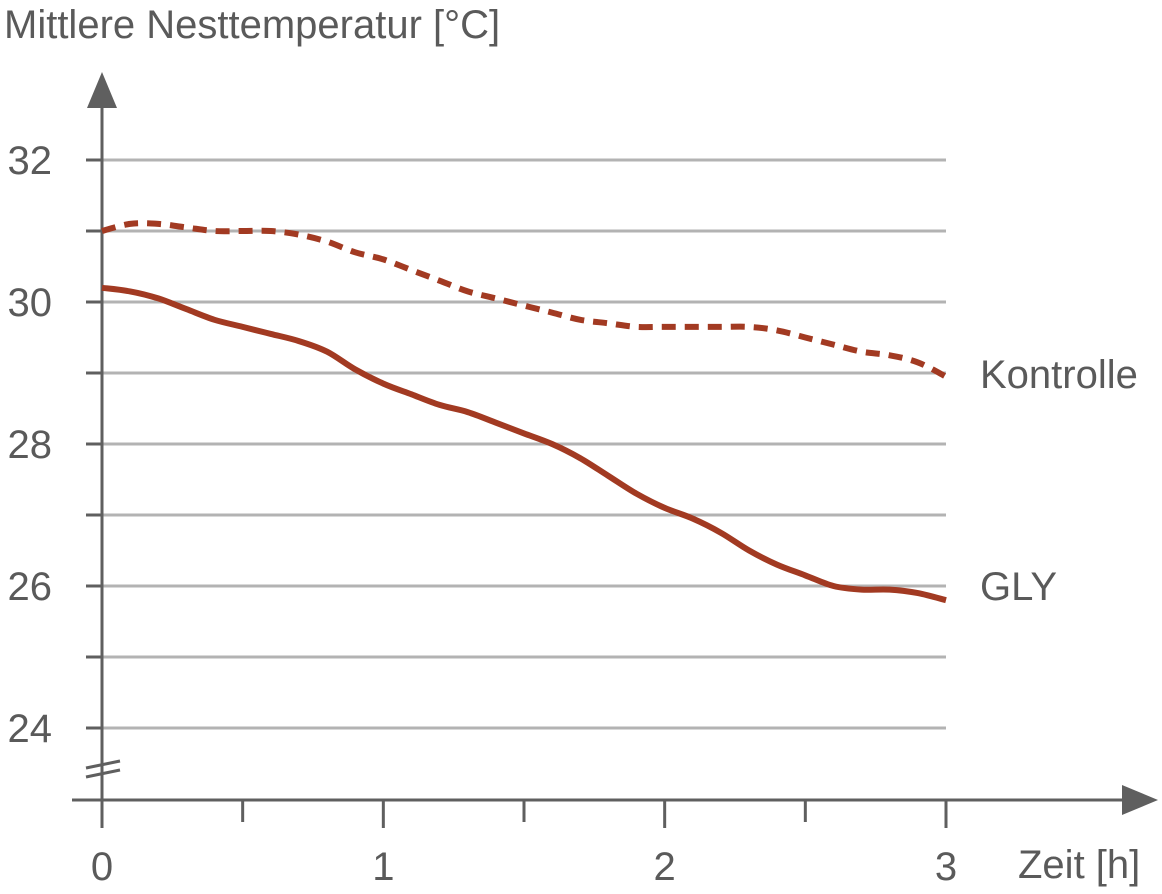  Describe the element at coordinates (524, 844) in the screenshot. I see `x-ticks: 0 1 2 3` at that location.